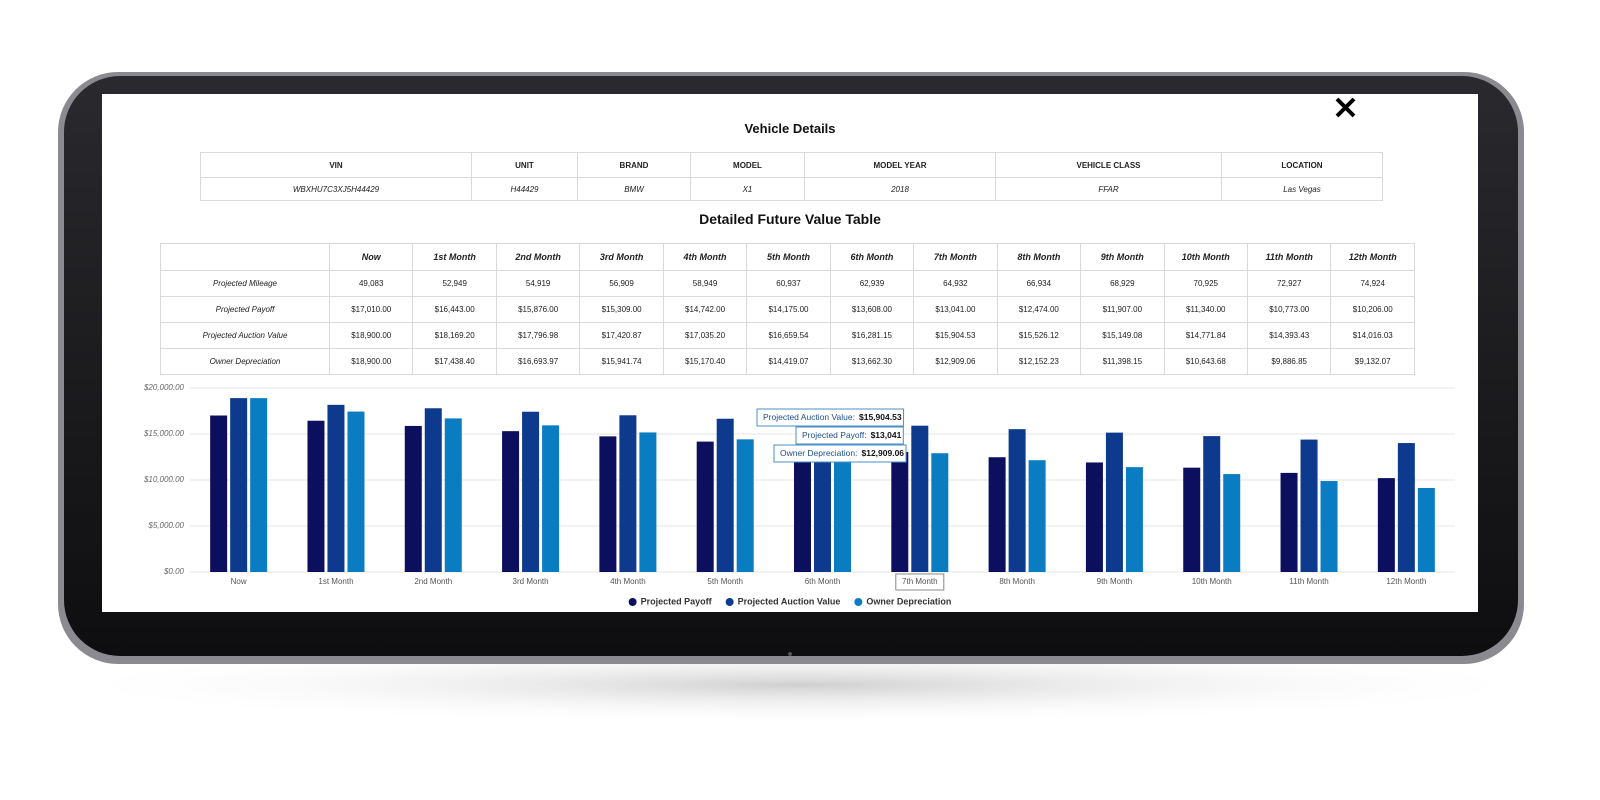  What do you see at coordinates (1372, 335) in the screenshot?
I see `data-cell: $14,016.03` at bounding box center [1372, 335].